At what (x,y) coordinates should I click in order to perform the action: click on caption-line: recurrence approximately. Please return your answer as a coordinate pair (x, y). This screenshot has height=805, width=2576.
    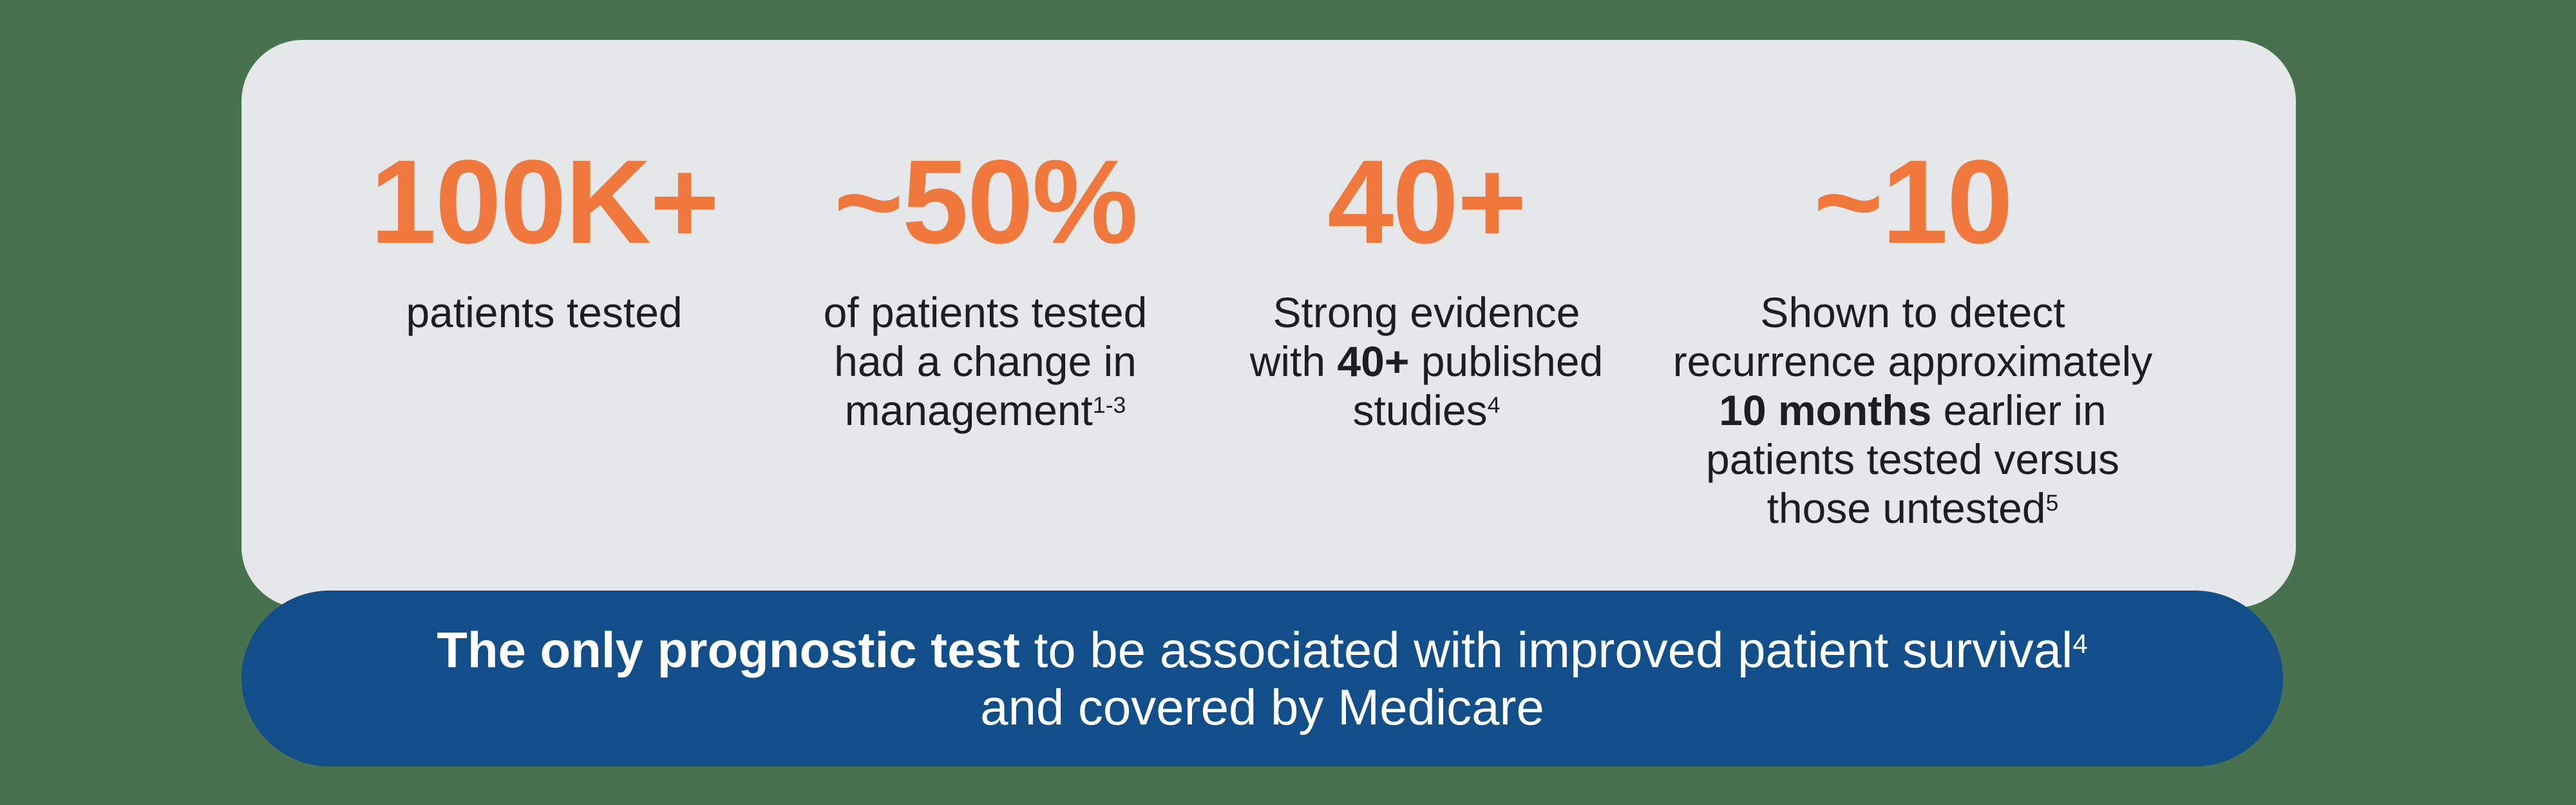
    Looking at the image, I should click on (1913, 361).